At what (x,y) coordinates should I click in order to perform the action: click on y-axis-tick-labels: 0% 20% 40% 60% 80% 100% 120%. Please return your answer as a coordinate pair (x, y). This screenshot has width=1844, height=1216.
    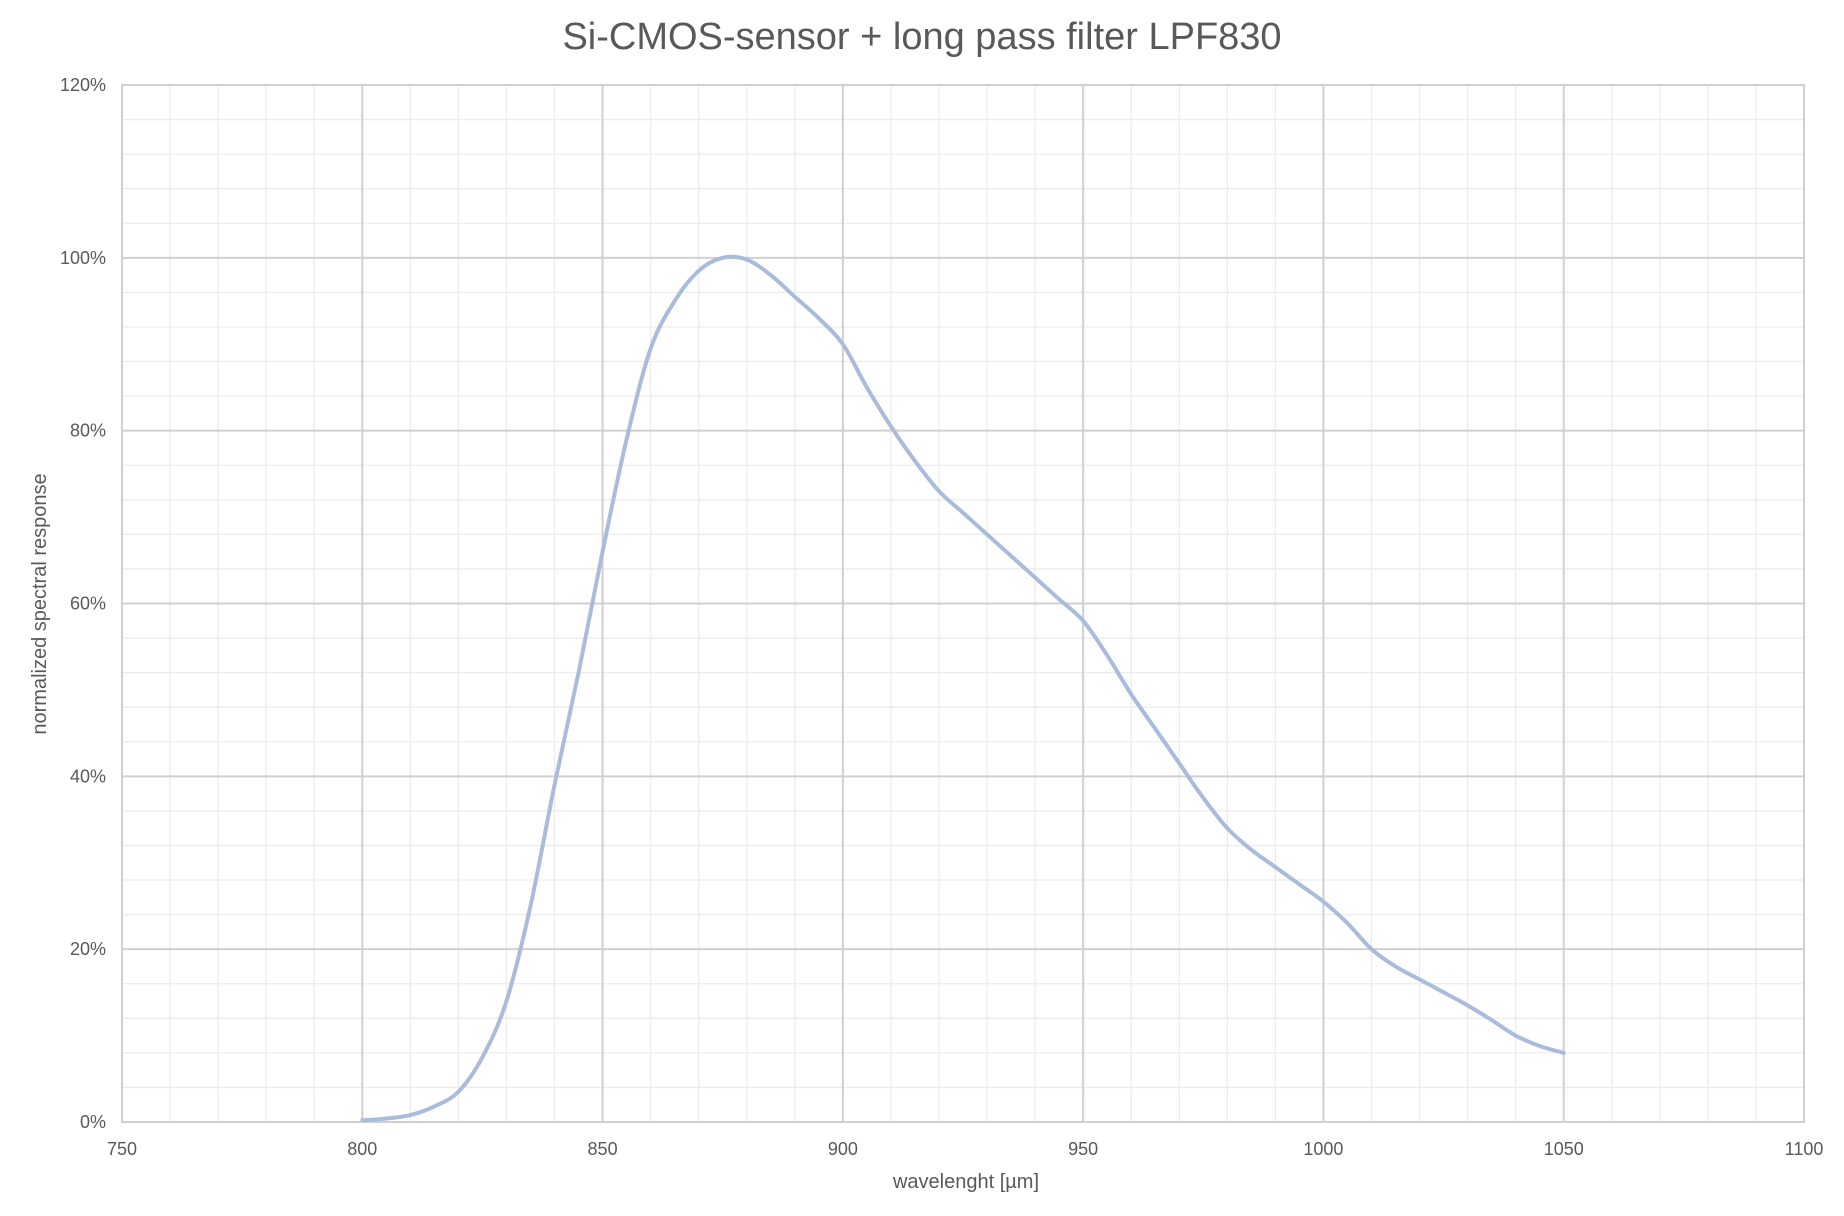
    Looking at the image, I should click on (83, 603).